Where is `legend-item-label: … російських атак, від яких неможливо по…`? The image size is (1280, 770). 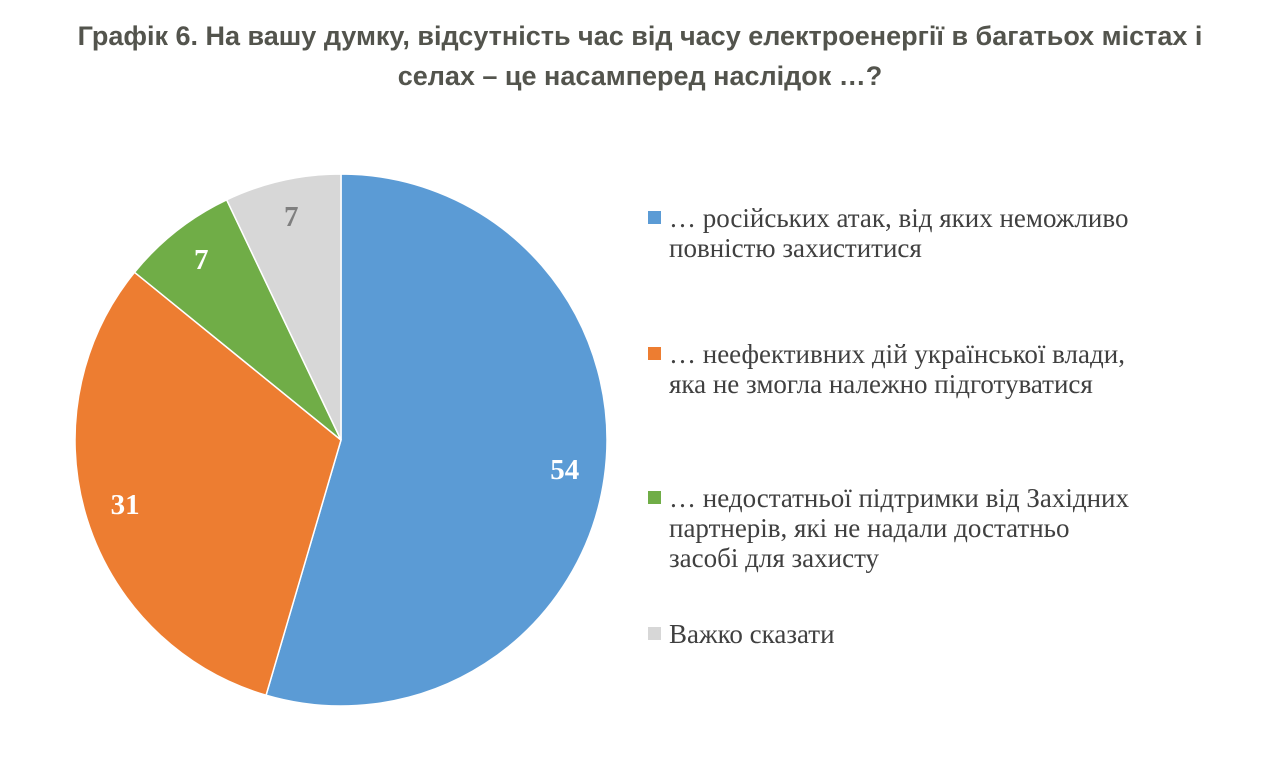
legend-item-label: … російських атак, від яких неможливо по… is located at coordinates (898, 233).